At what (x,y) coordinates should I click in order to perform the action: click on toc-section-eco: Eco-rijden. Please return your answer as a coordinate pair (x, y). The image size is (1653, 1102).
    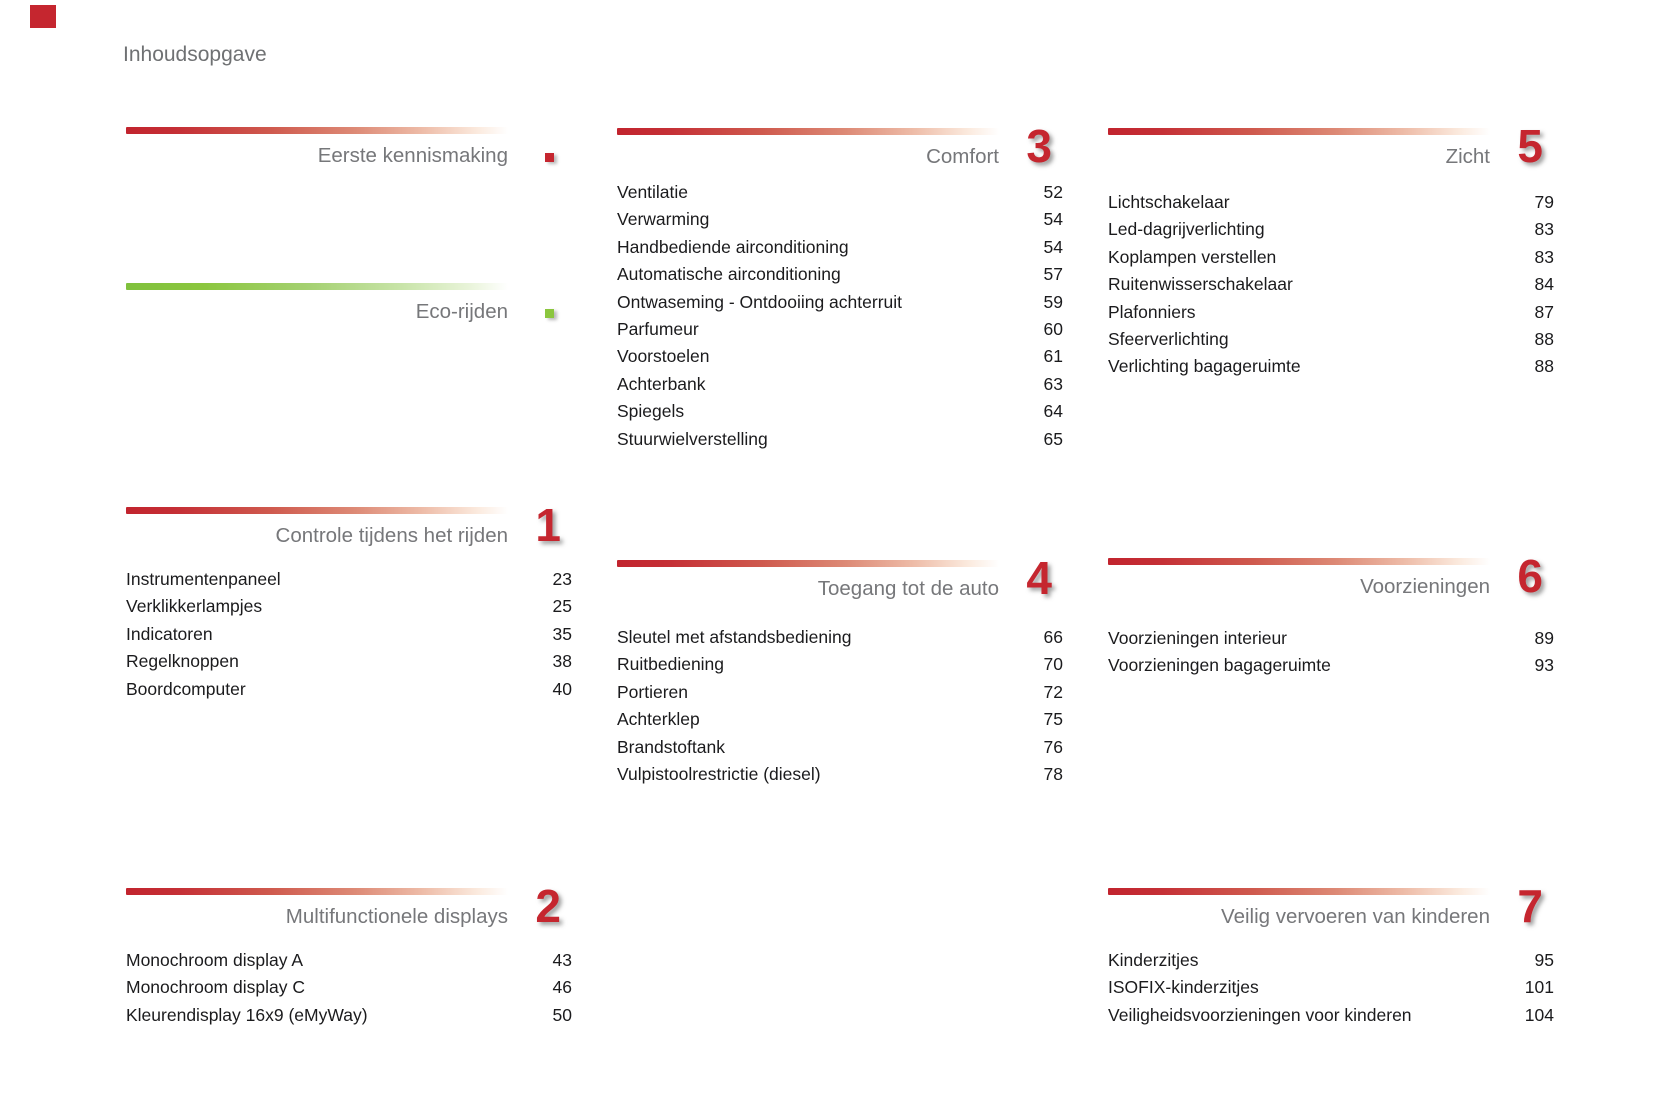
    Looking at the image, I should click on (349, 303).